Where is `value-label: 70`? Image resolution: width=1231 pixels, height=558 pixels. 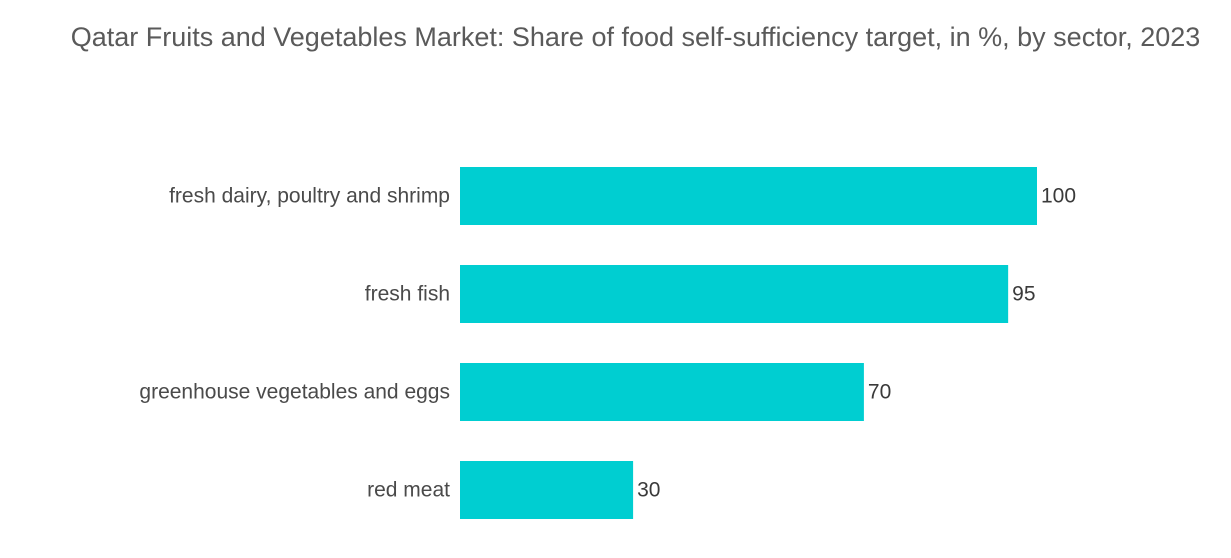
value-label: 70 is located at coordinates (879, 392).